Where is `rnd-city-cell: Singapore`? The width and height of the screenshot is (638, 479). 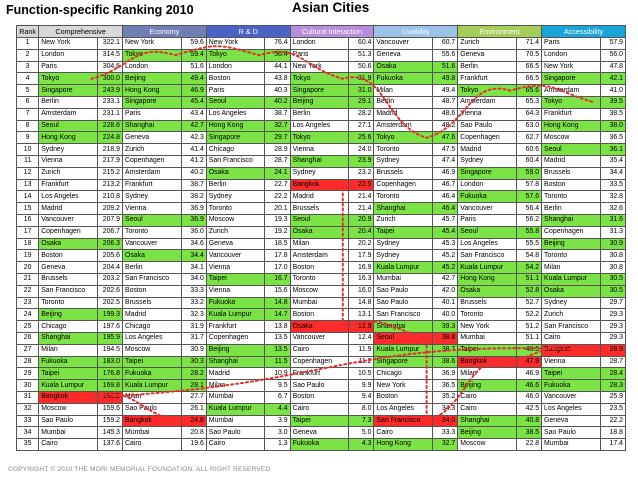 rnd-city-cell: Singapore is located at coordinates (235, 138).